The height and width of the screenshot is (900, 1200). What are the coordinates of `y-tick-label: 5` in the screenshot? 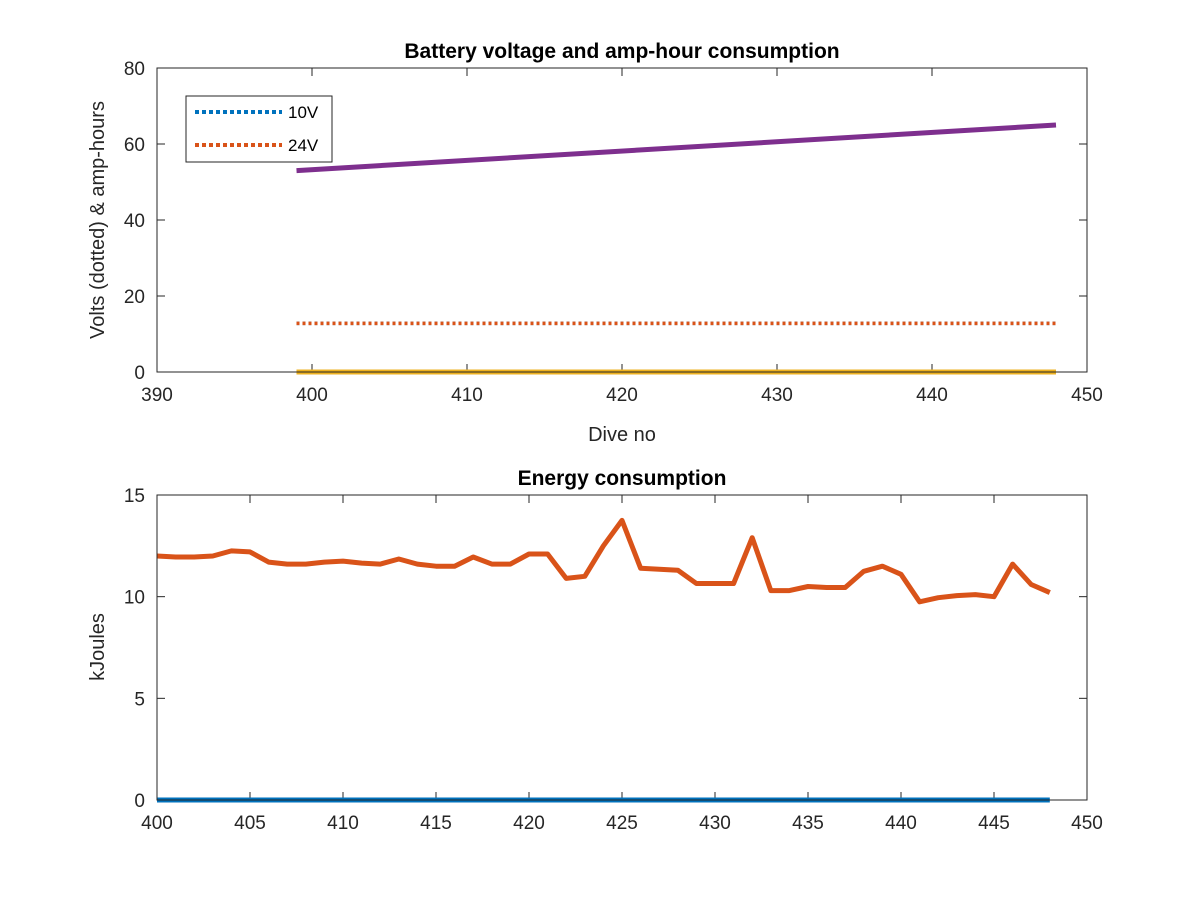 It's located at (139, 699).